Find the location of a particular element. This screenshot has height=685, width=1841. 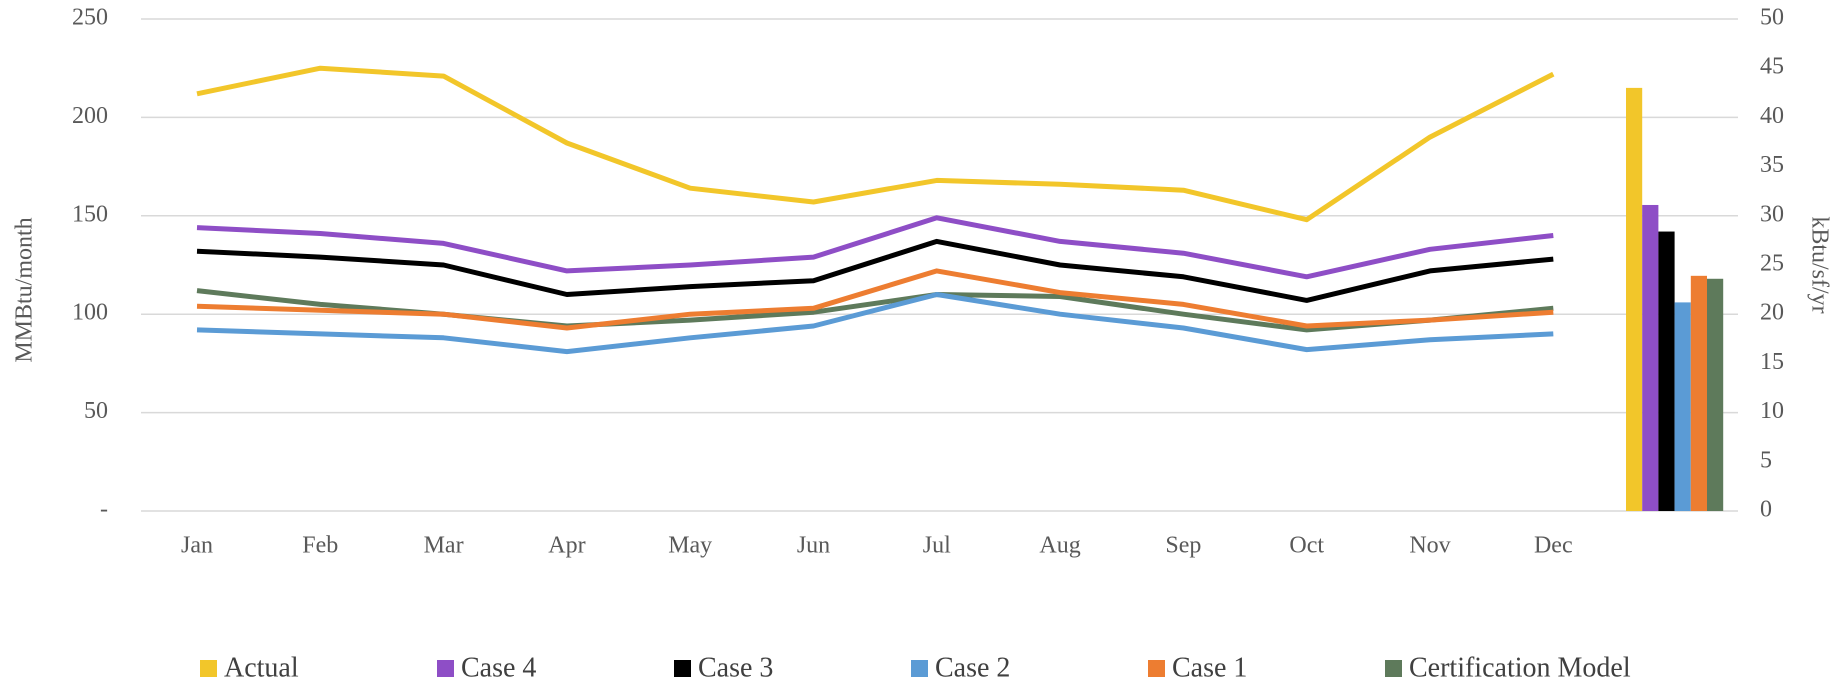

y-tick-label: 100 is located at coordinates (90, 313).